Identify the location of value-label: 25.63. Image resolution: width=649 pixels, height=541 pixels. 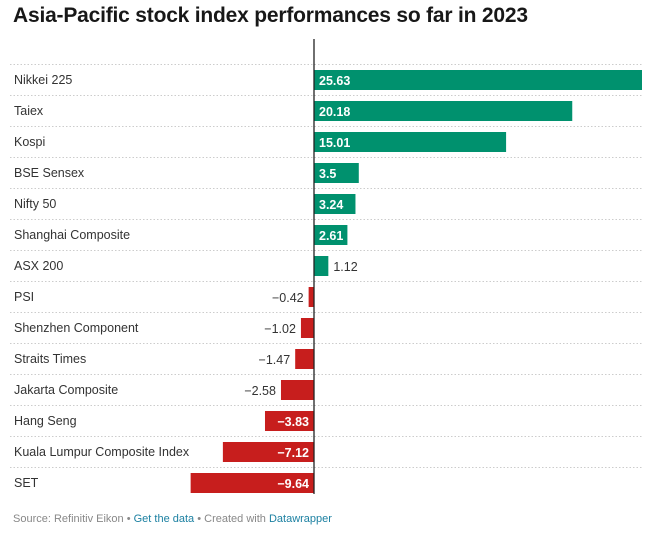
(334, 81).